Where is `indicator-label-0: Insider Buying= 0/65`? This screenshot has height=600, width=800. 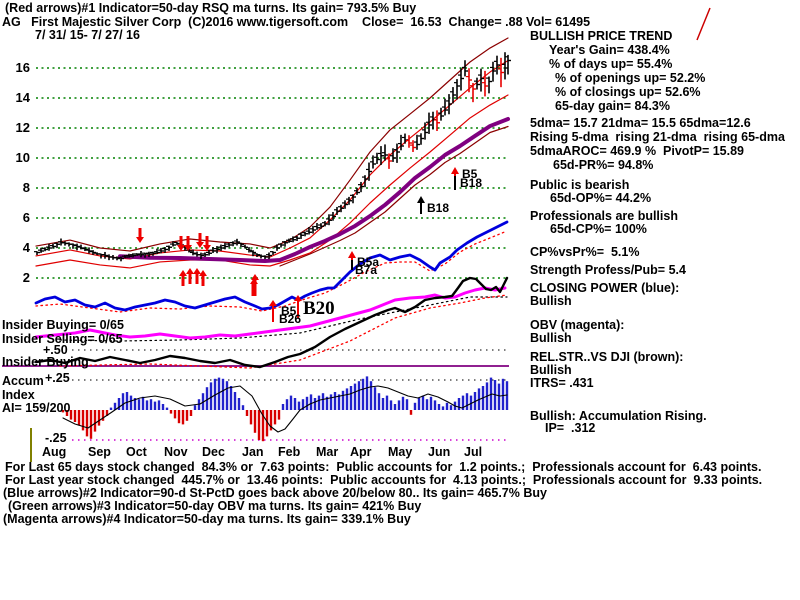 indicator-label-0: Insider Buying= 0/65 is located at coordinates (63, 325).